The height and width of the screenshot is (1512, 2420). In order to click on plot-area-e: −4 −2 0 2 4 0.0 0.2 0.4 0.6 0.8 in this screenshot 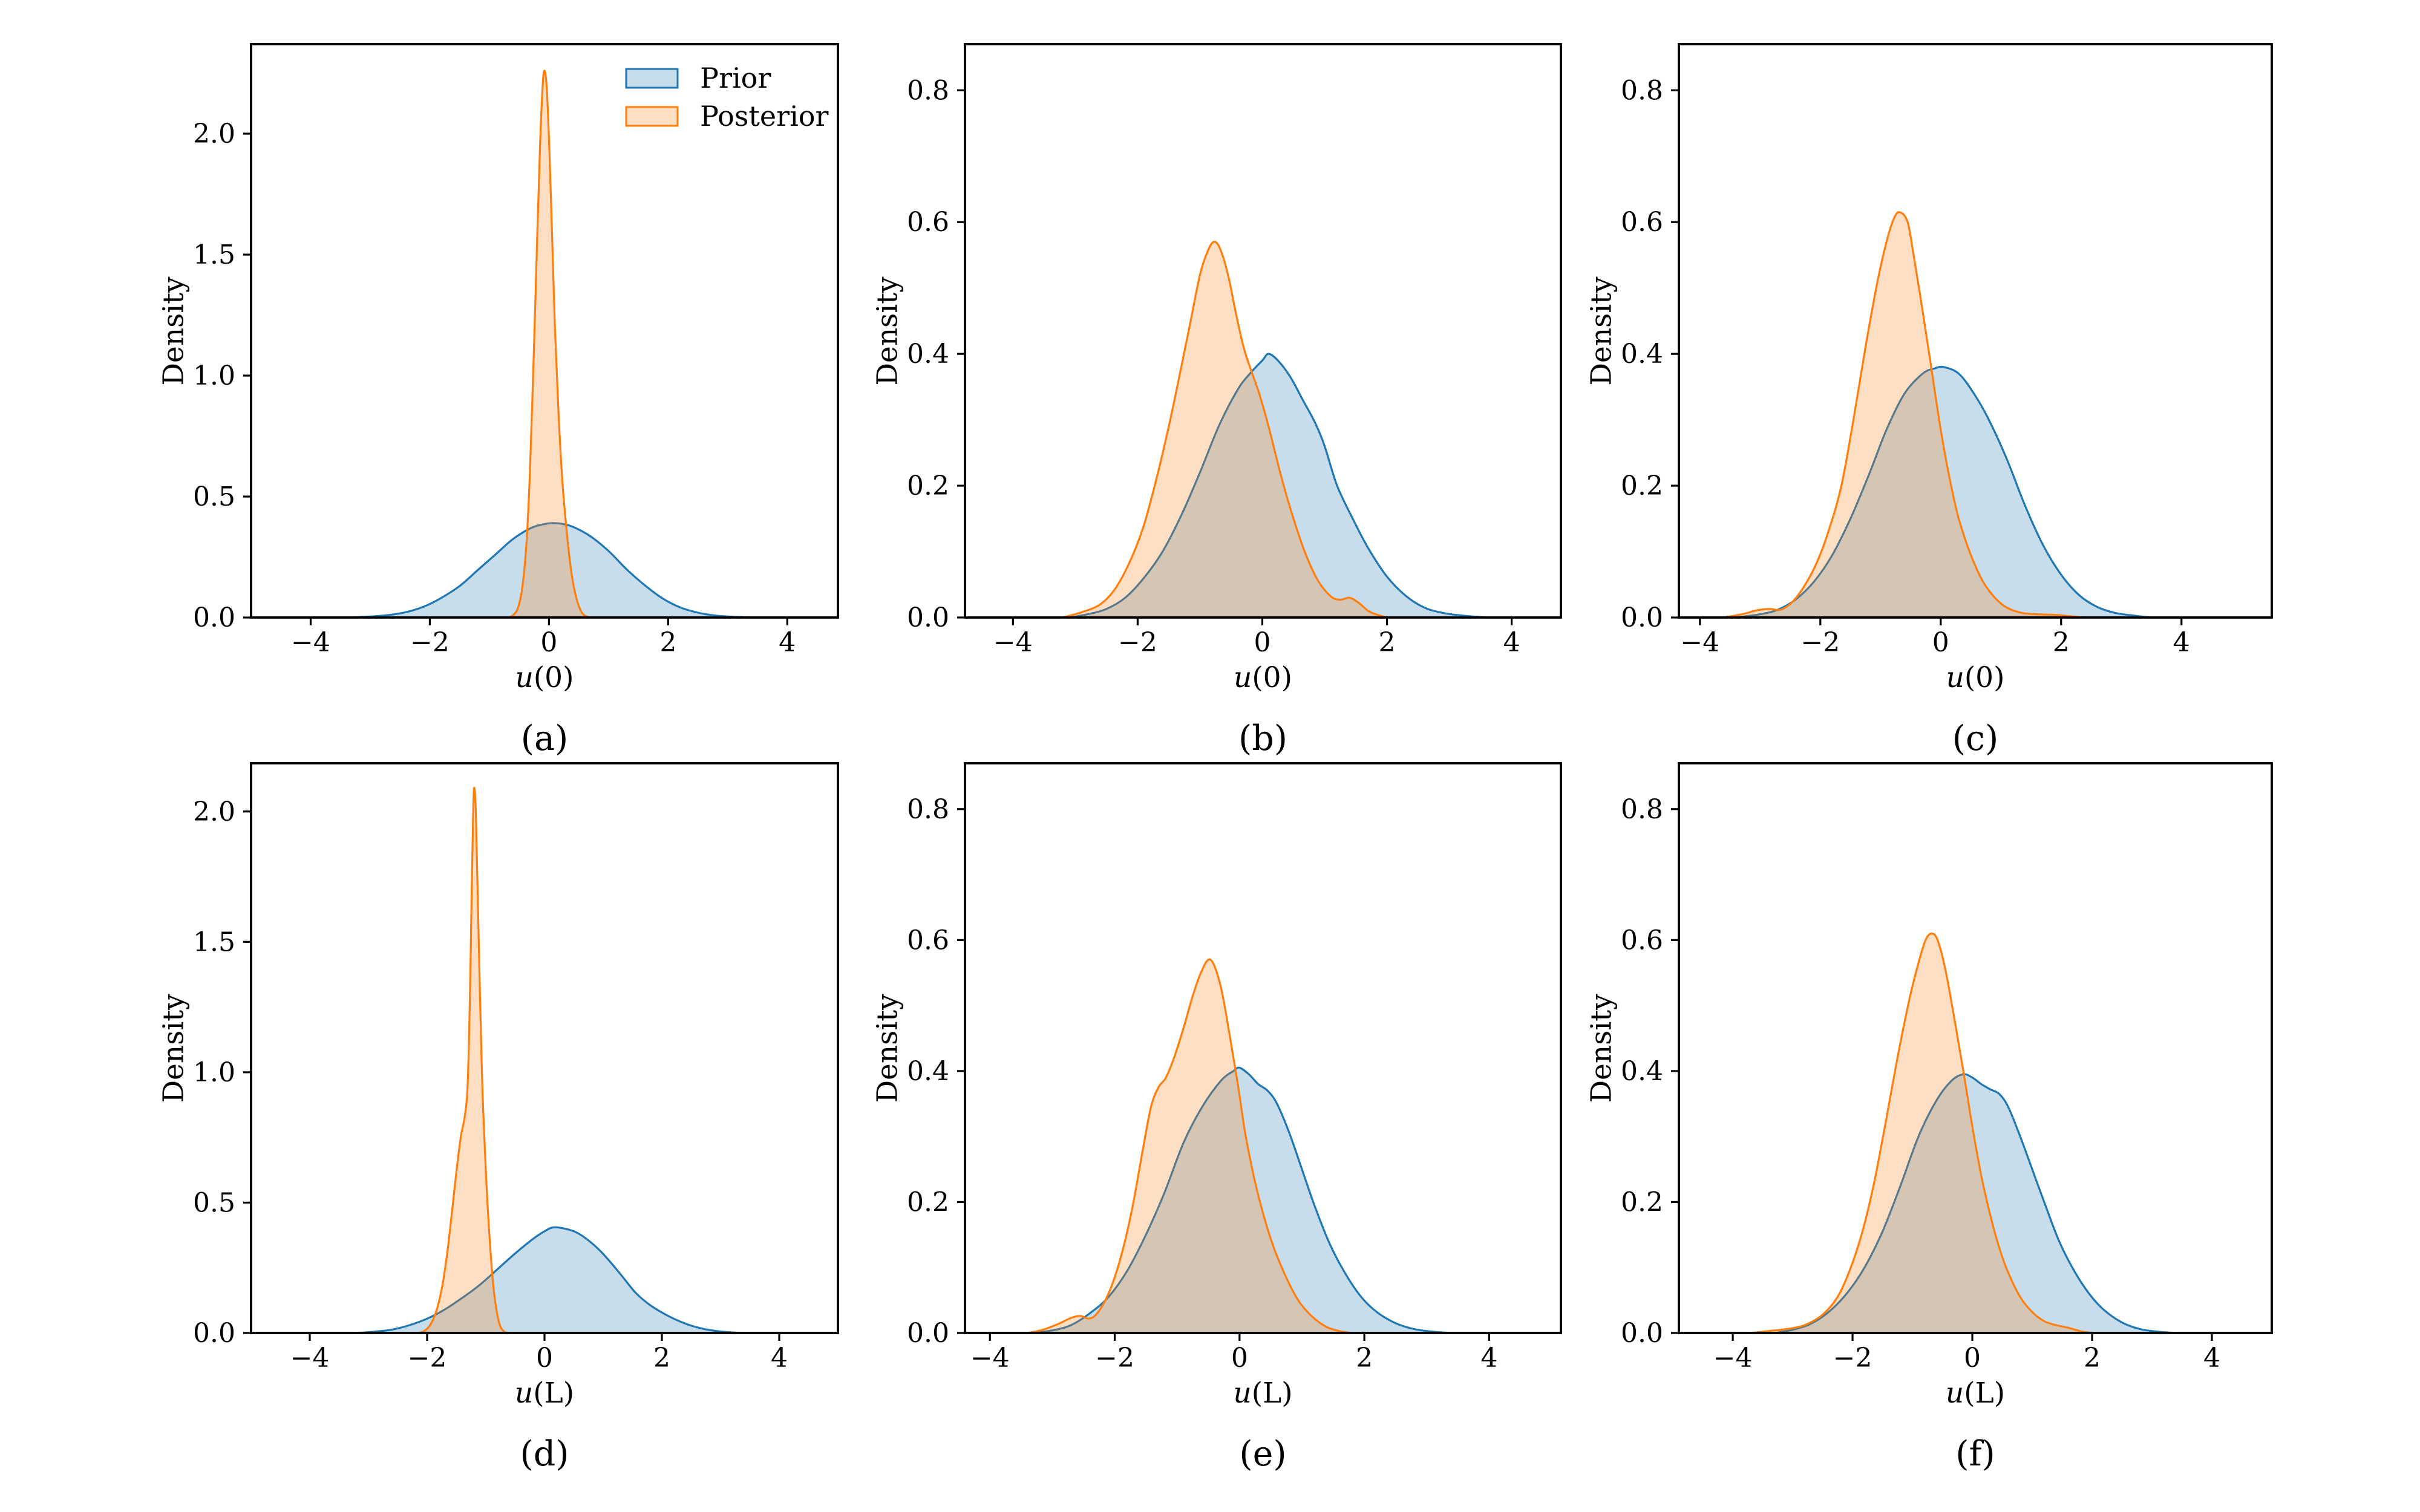, I will do `click(1234, 1068)`.